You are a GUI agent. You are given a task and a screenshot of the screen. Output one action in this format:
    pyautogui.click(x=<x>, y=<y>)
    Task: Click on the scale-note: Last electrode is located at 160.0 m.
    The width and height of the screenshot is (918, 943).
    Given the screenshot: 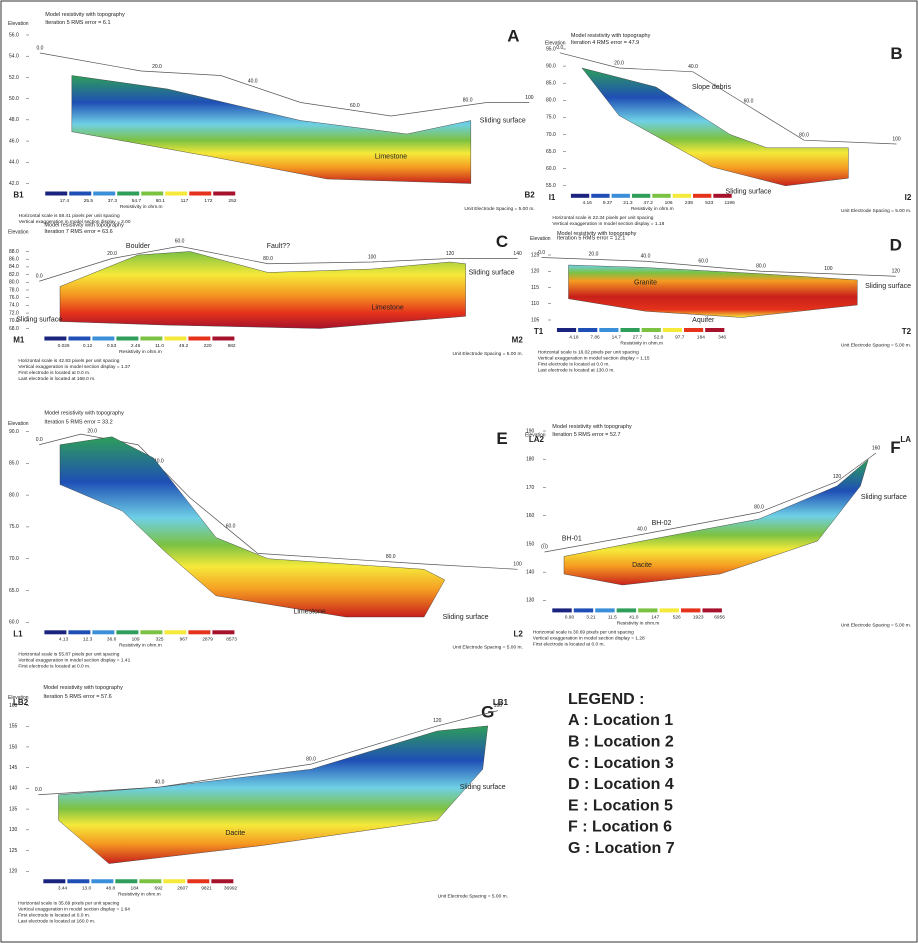 What is the action you would take?
    pyautogui.click(x=56, y=922)
    